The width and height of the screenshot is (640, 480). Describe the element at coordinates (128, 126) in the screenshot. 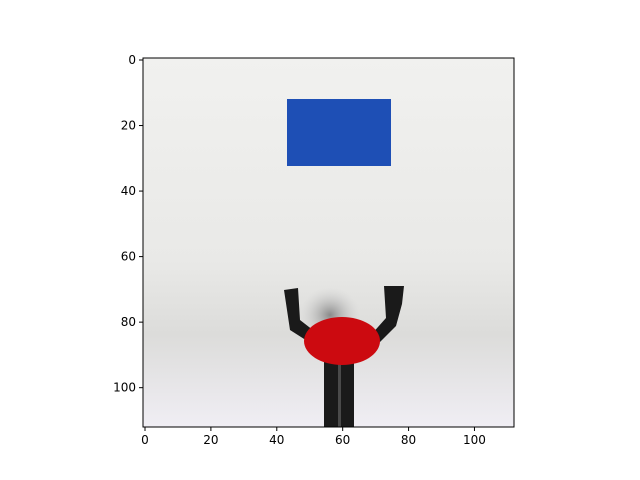

I see `y-tick-label: 20` at that location.